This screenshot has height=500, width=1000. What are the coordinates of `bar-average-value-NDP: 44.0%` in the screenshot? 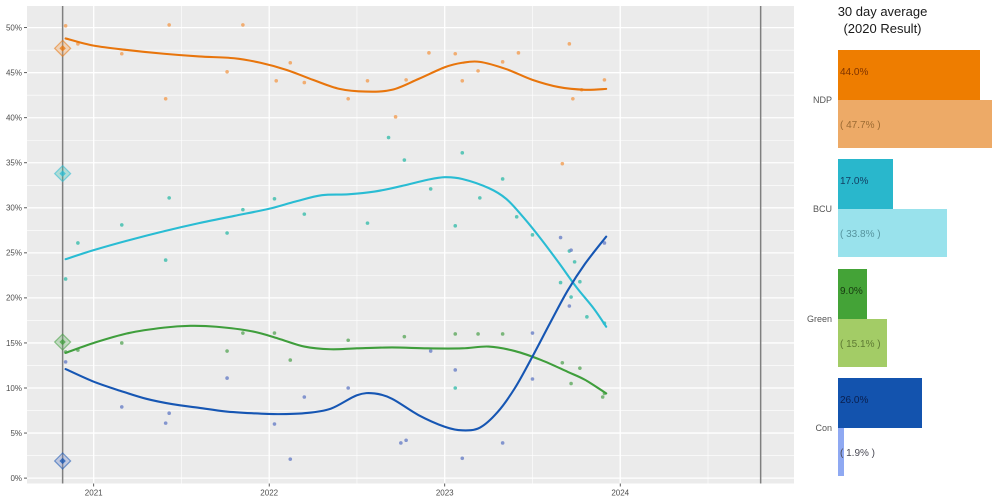 It's located at (854, 72).